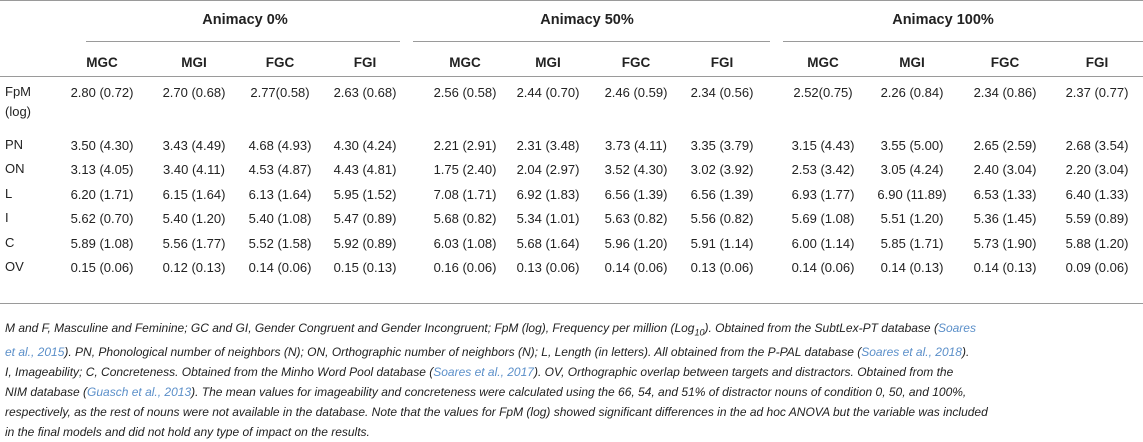 The image size is (1143, 442). What do you see at coordinates (1005, 218) in the screenshot?
I see `table-cell: 5.36 (1.45)` at bounding box center [1005, 218].